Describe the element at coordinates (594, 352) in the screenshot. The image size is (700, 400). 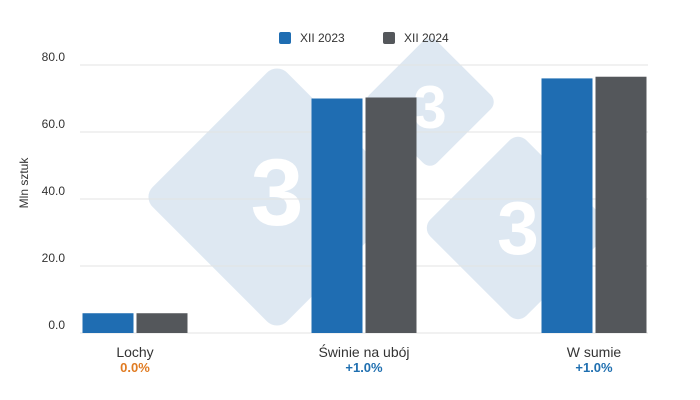
I see `category-label: W sumie` at that location.